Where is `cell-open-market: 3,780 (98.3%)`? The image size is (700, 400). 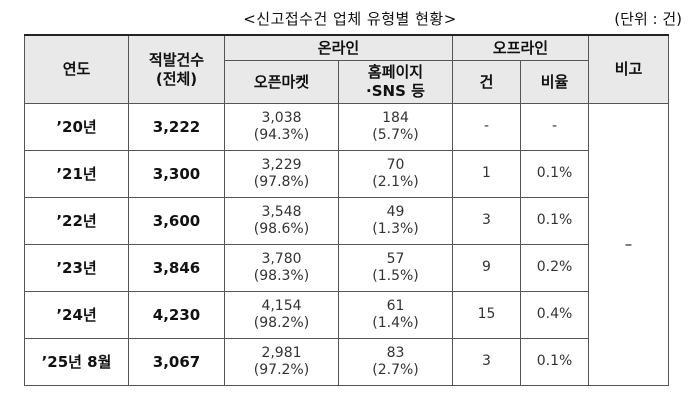
cell-open-market: 3,780 (98.3%) is located at coordinates (281, 268).